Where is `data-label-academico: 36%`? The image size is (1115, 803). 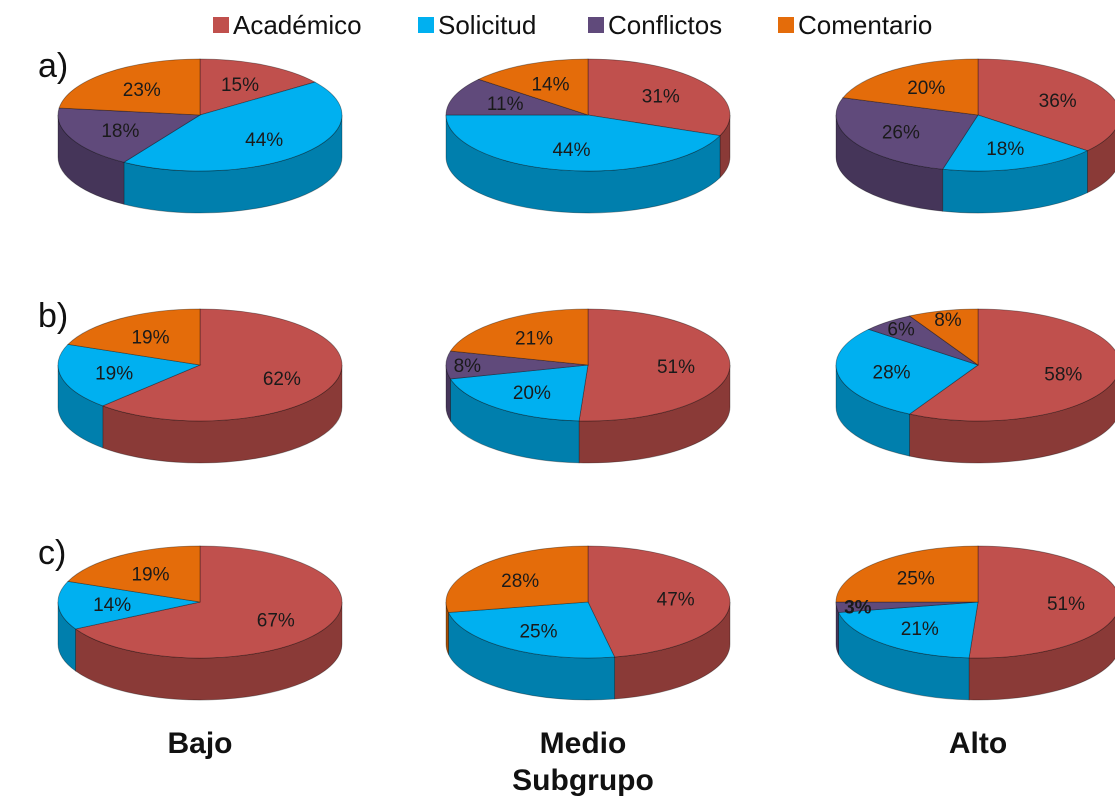 data-label-academico: 36% is located at coordinates (1058, 101).